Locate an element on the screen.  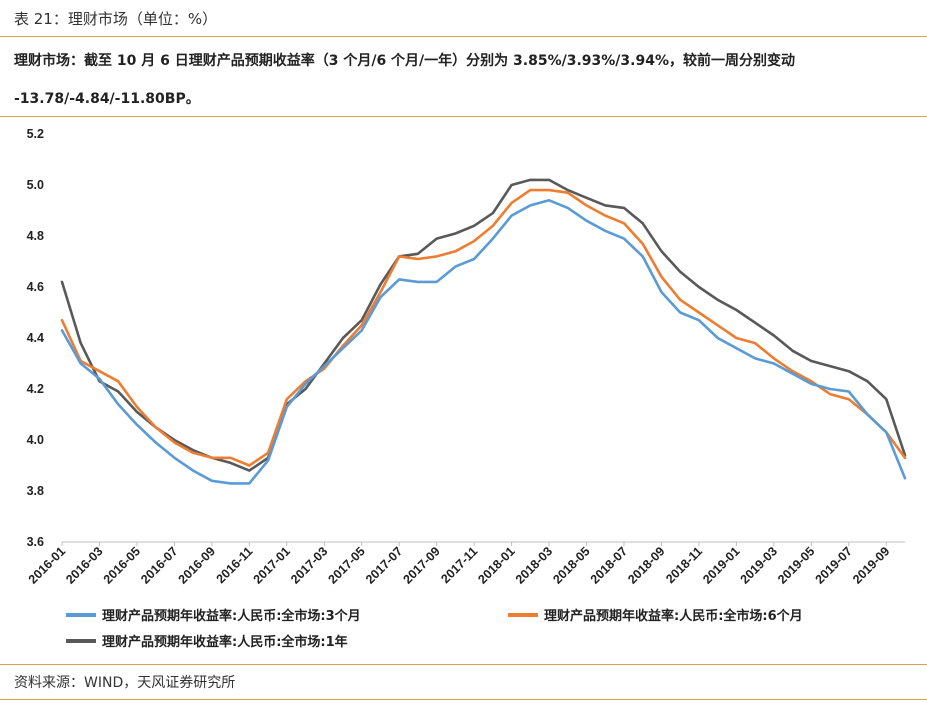
x-tick-label: 2016-11 is located at coordinates (235, 565).